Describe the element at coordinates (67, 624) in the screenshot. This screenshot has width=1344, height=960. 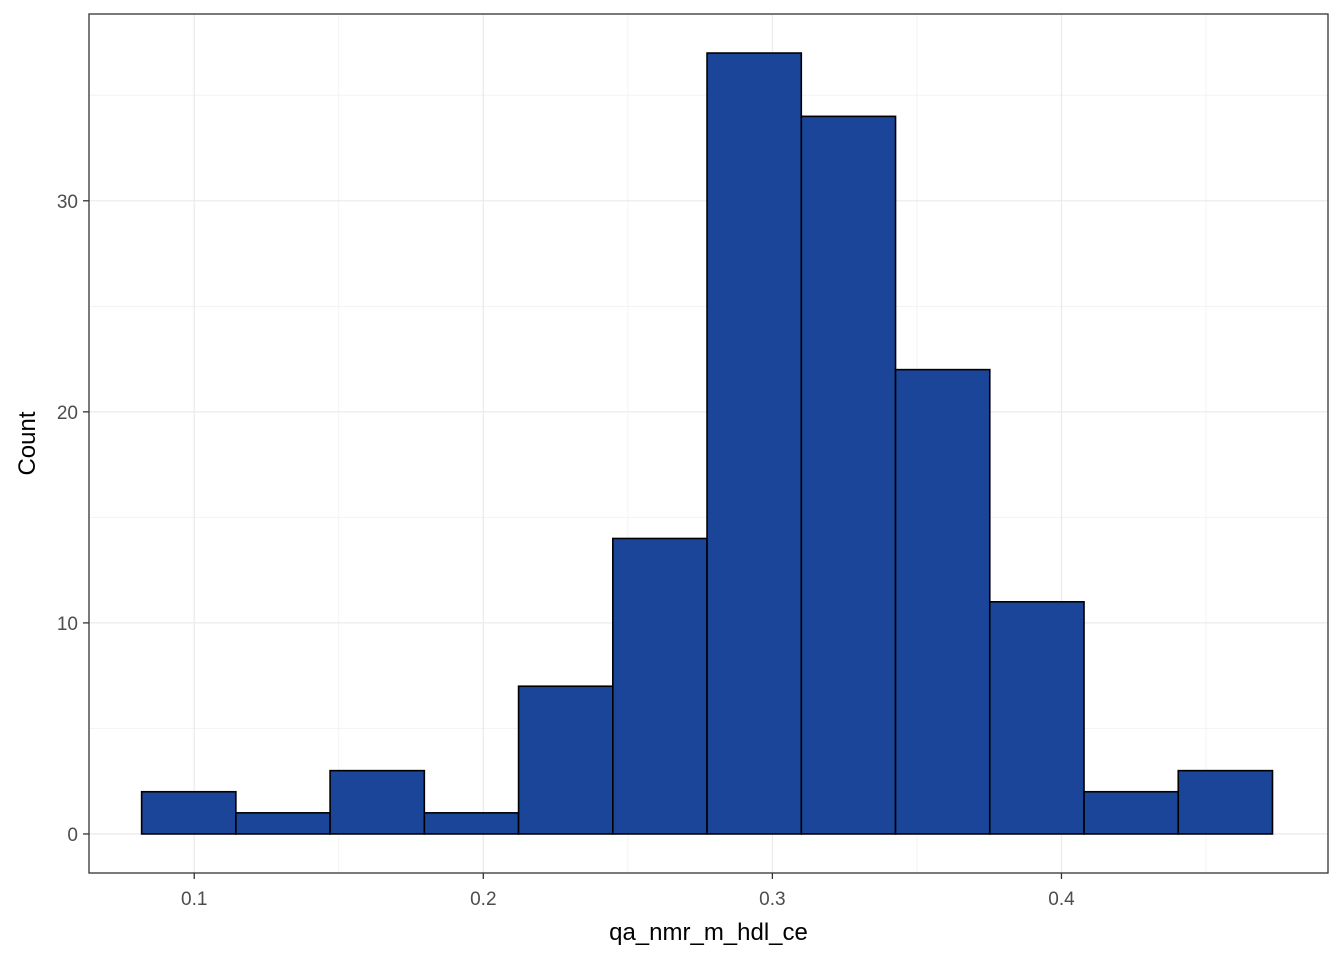
I see `y-tick-label: 10` at that location.